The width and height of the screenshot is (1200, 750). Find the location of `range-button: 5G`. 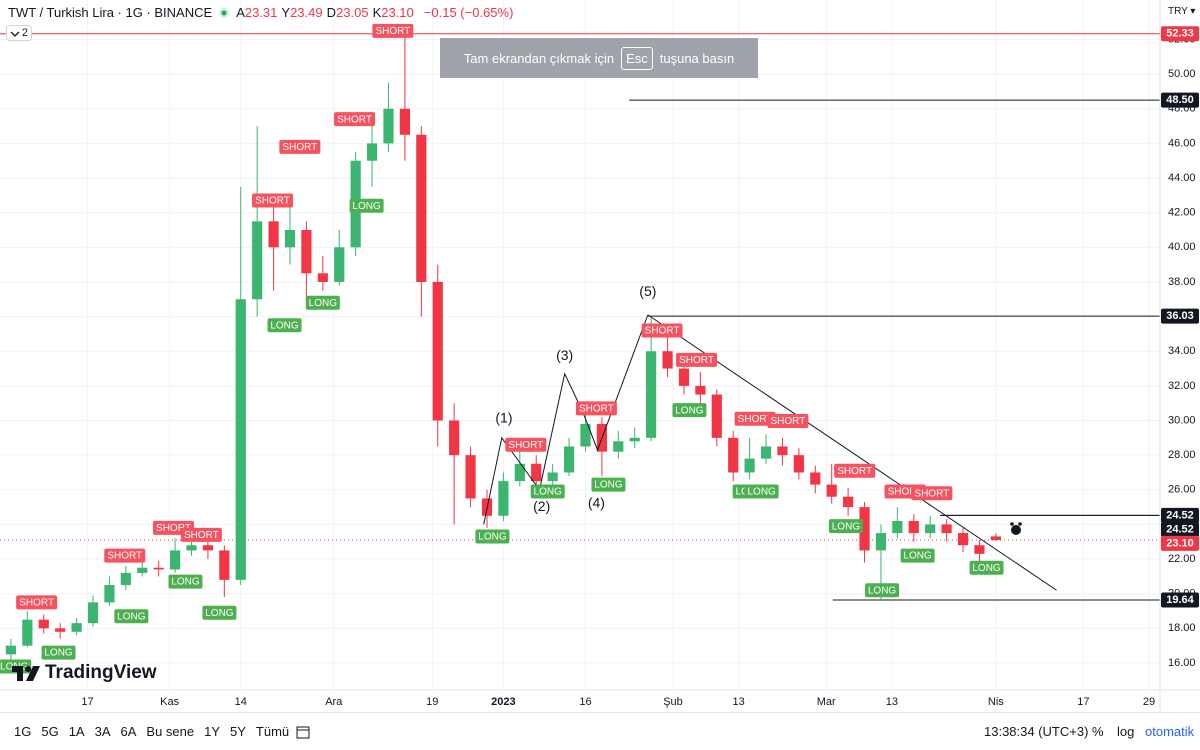

range-button: 5G is located at coordinates (50, 731).